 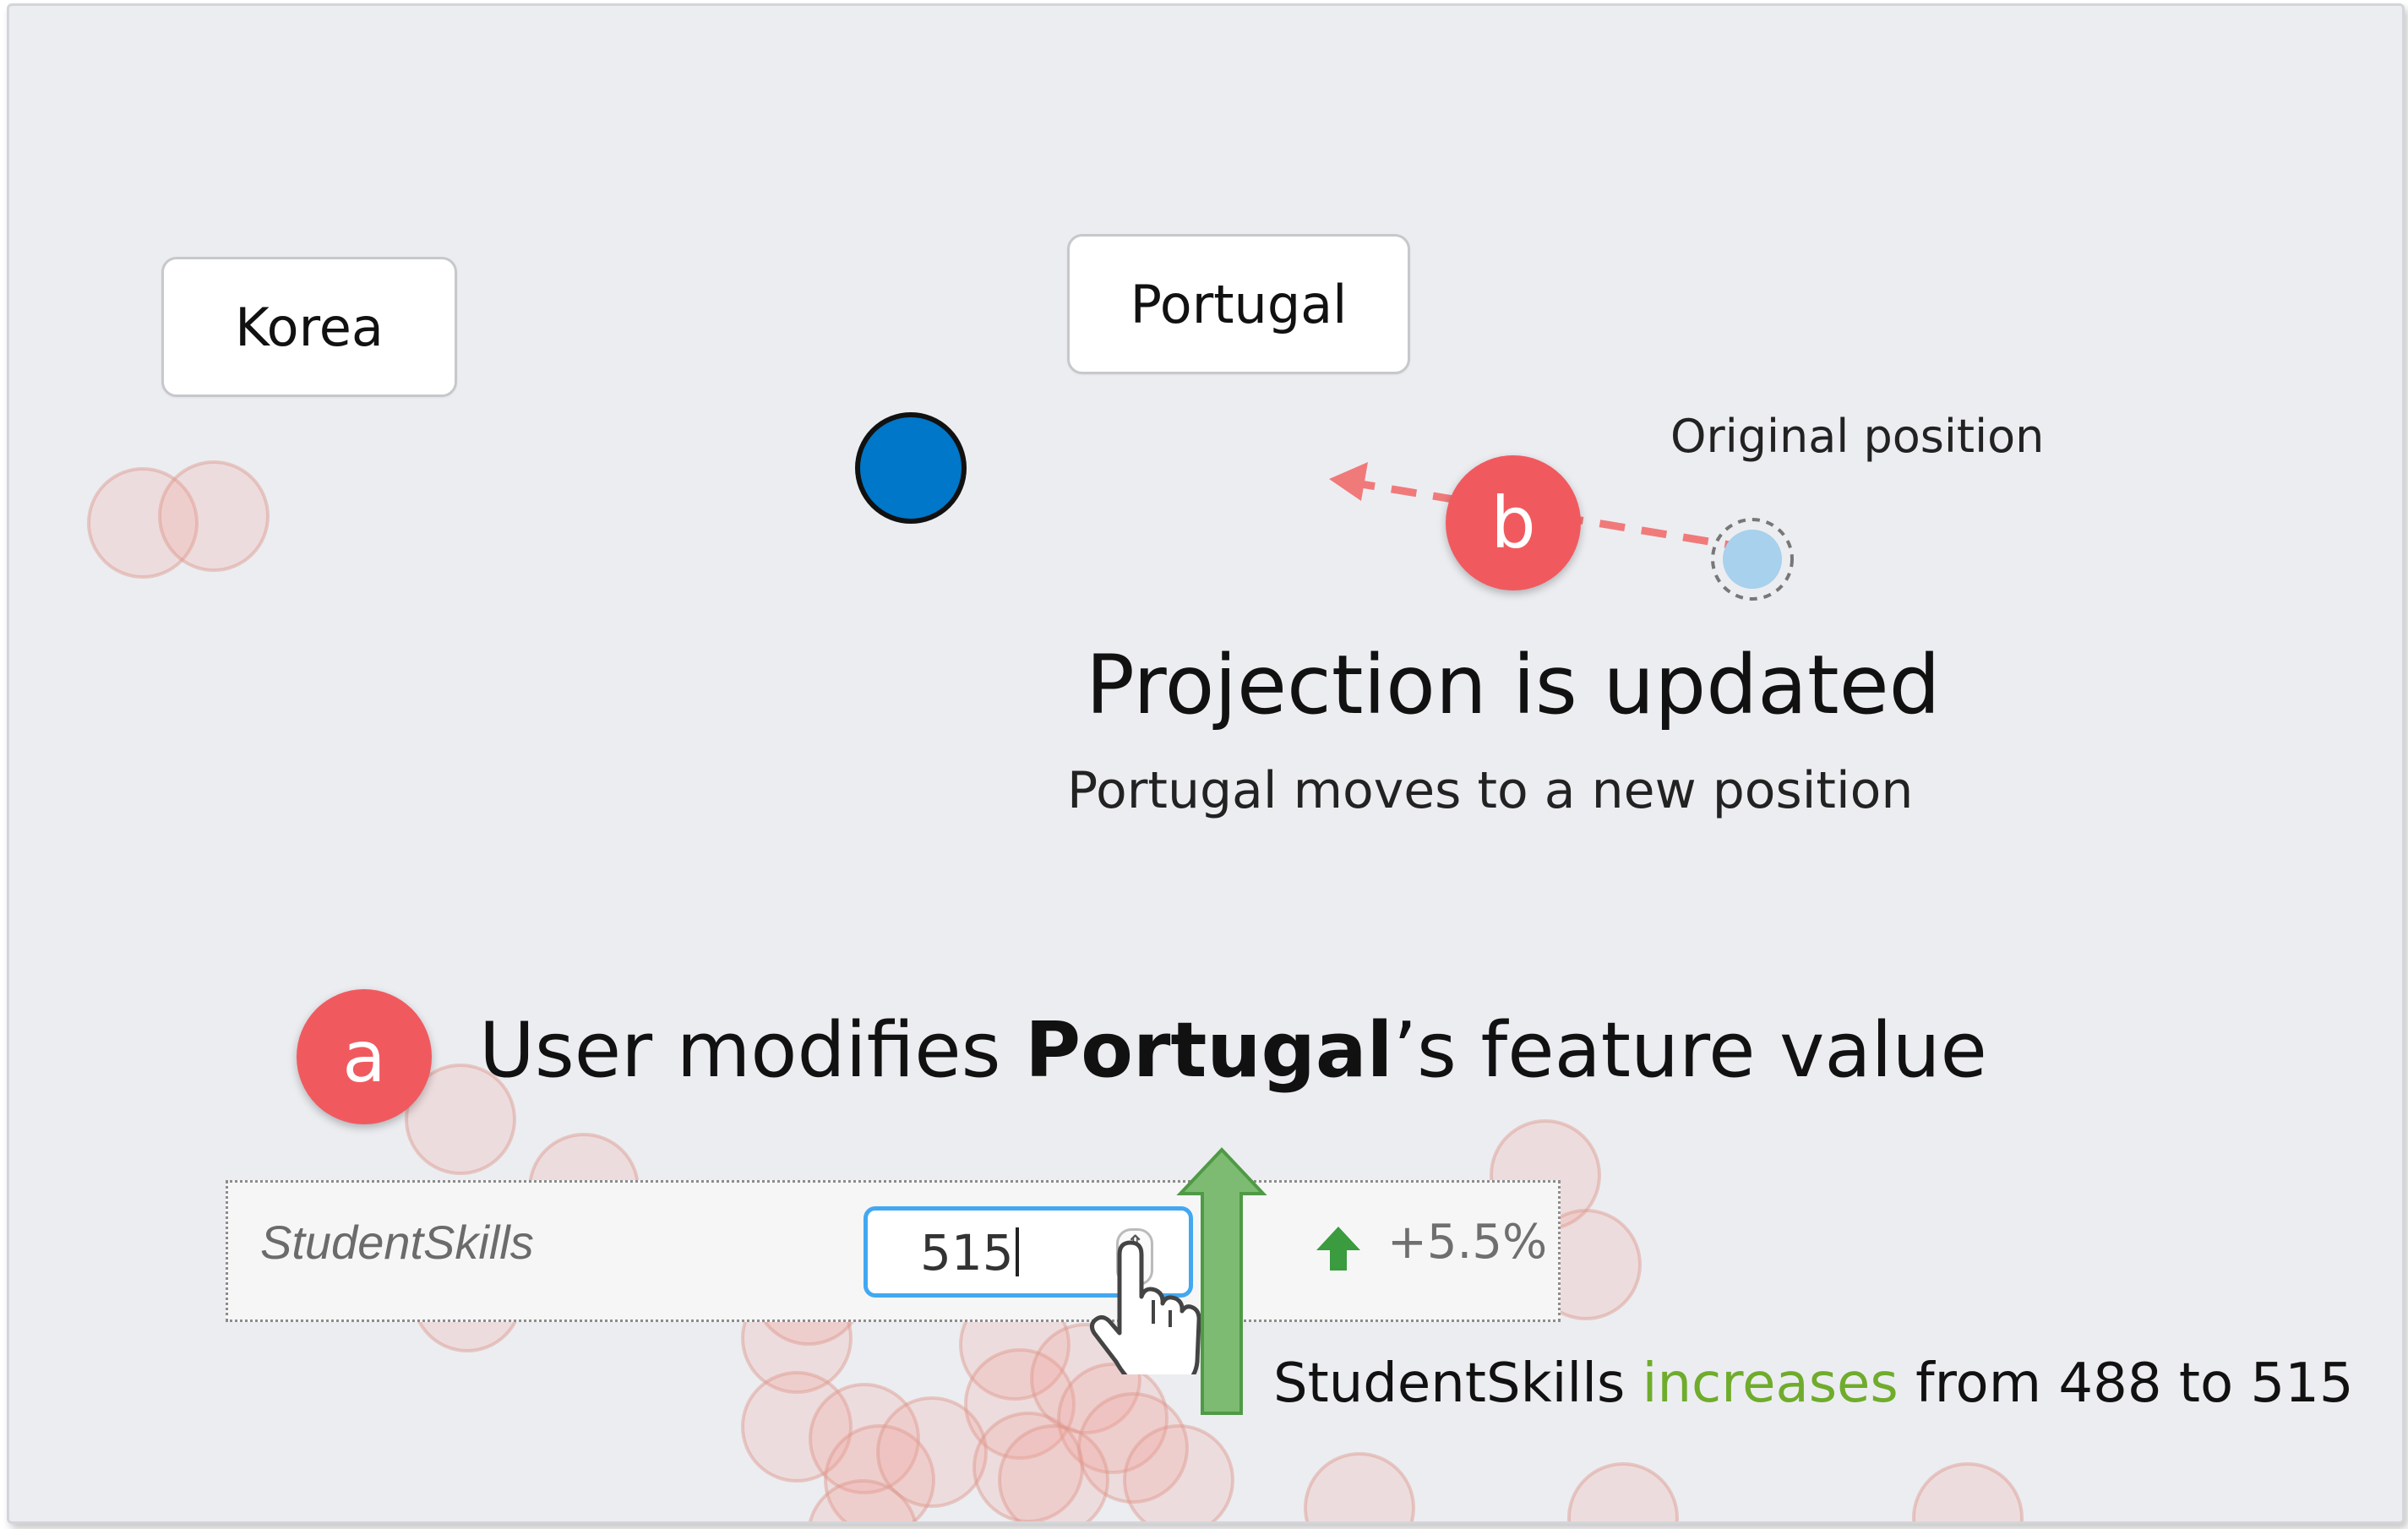 I want to click on portugal-original-point, so click(x=1752, y=559).